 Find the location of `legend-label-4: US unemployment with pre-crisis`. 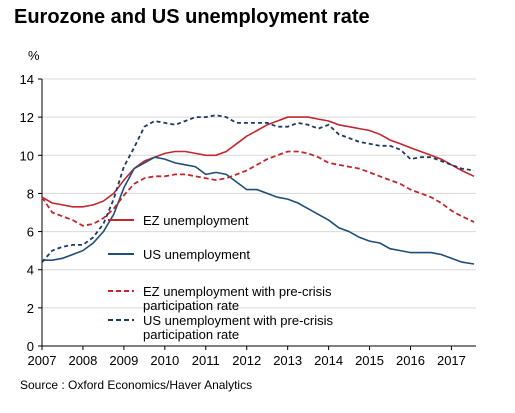

legend-label-4: US unemployment with pre-crisis is located at coordinates (238, 320).